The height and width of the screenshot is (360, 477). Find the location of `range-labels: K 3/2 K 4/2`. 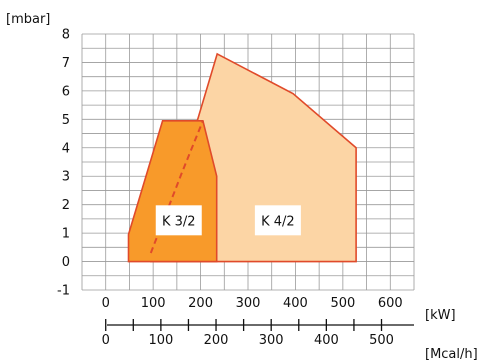

range-labels: K 3/2 K 4/2 is located at coordinates (228, 220).